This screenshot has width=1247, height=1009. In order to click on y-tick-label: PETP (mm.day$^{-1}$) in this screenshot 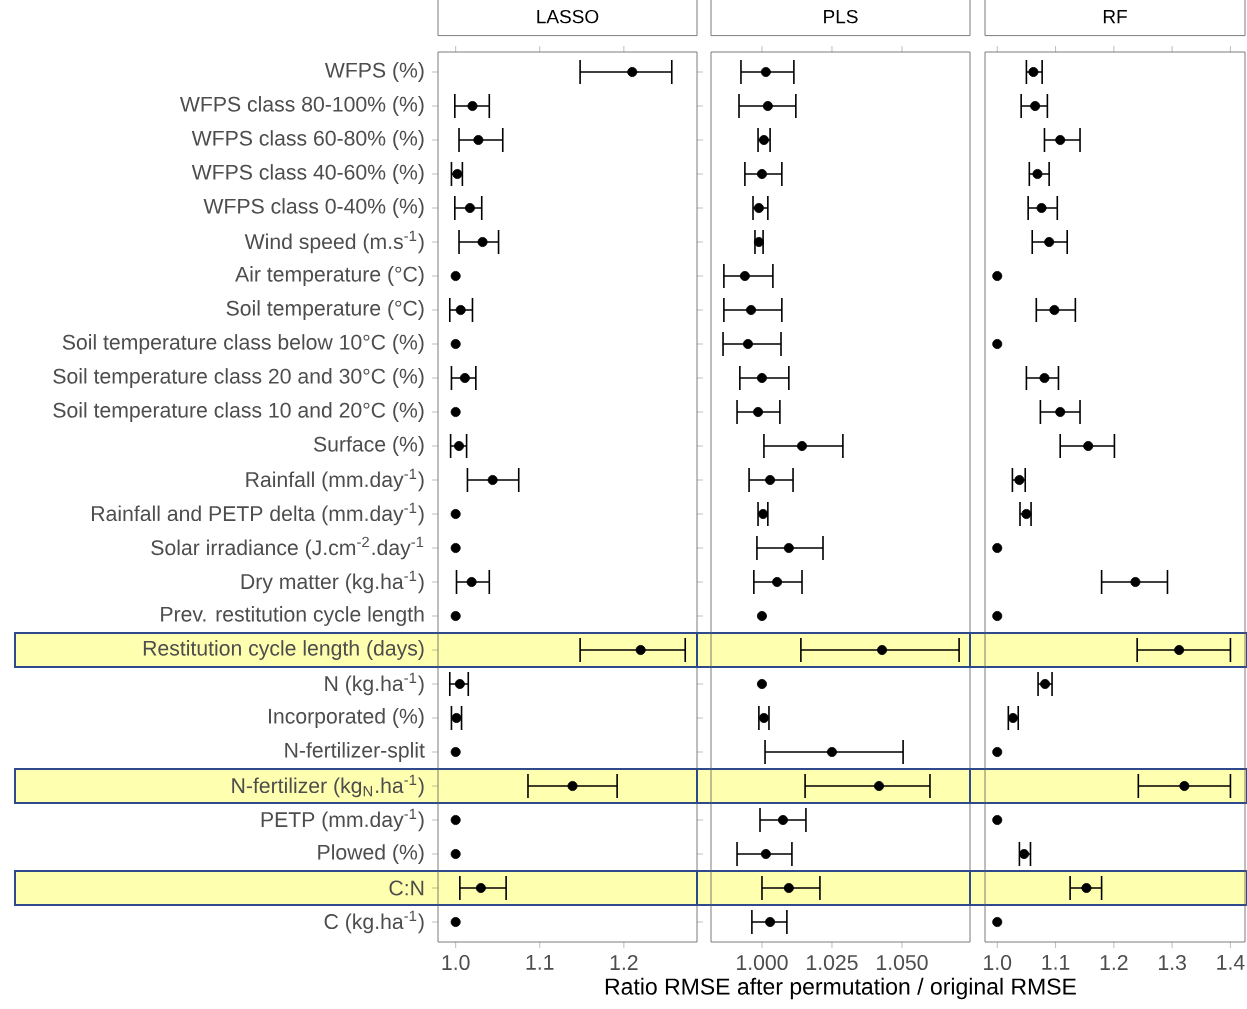, I will do `click(342, 820)`.